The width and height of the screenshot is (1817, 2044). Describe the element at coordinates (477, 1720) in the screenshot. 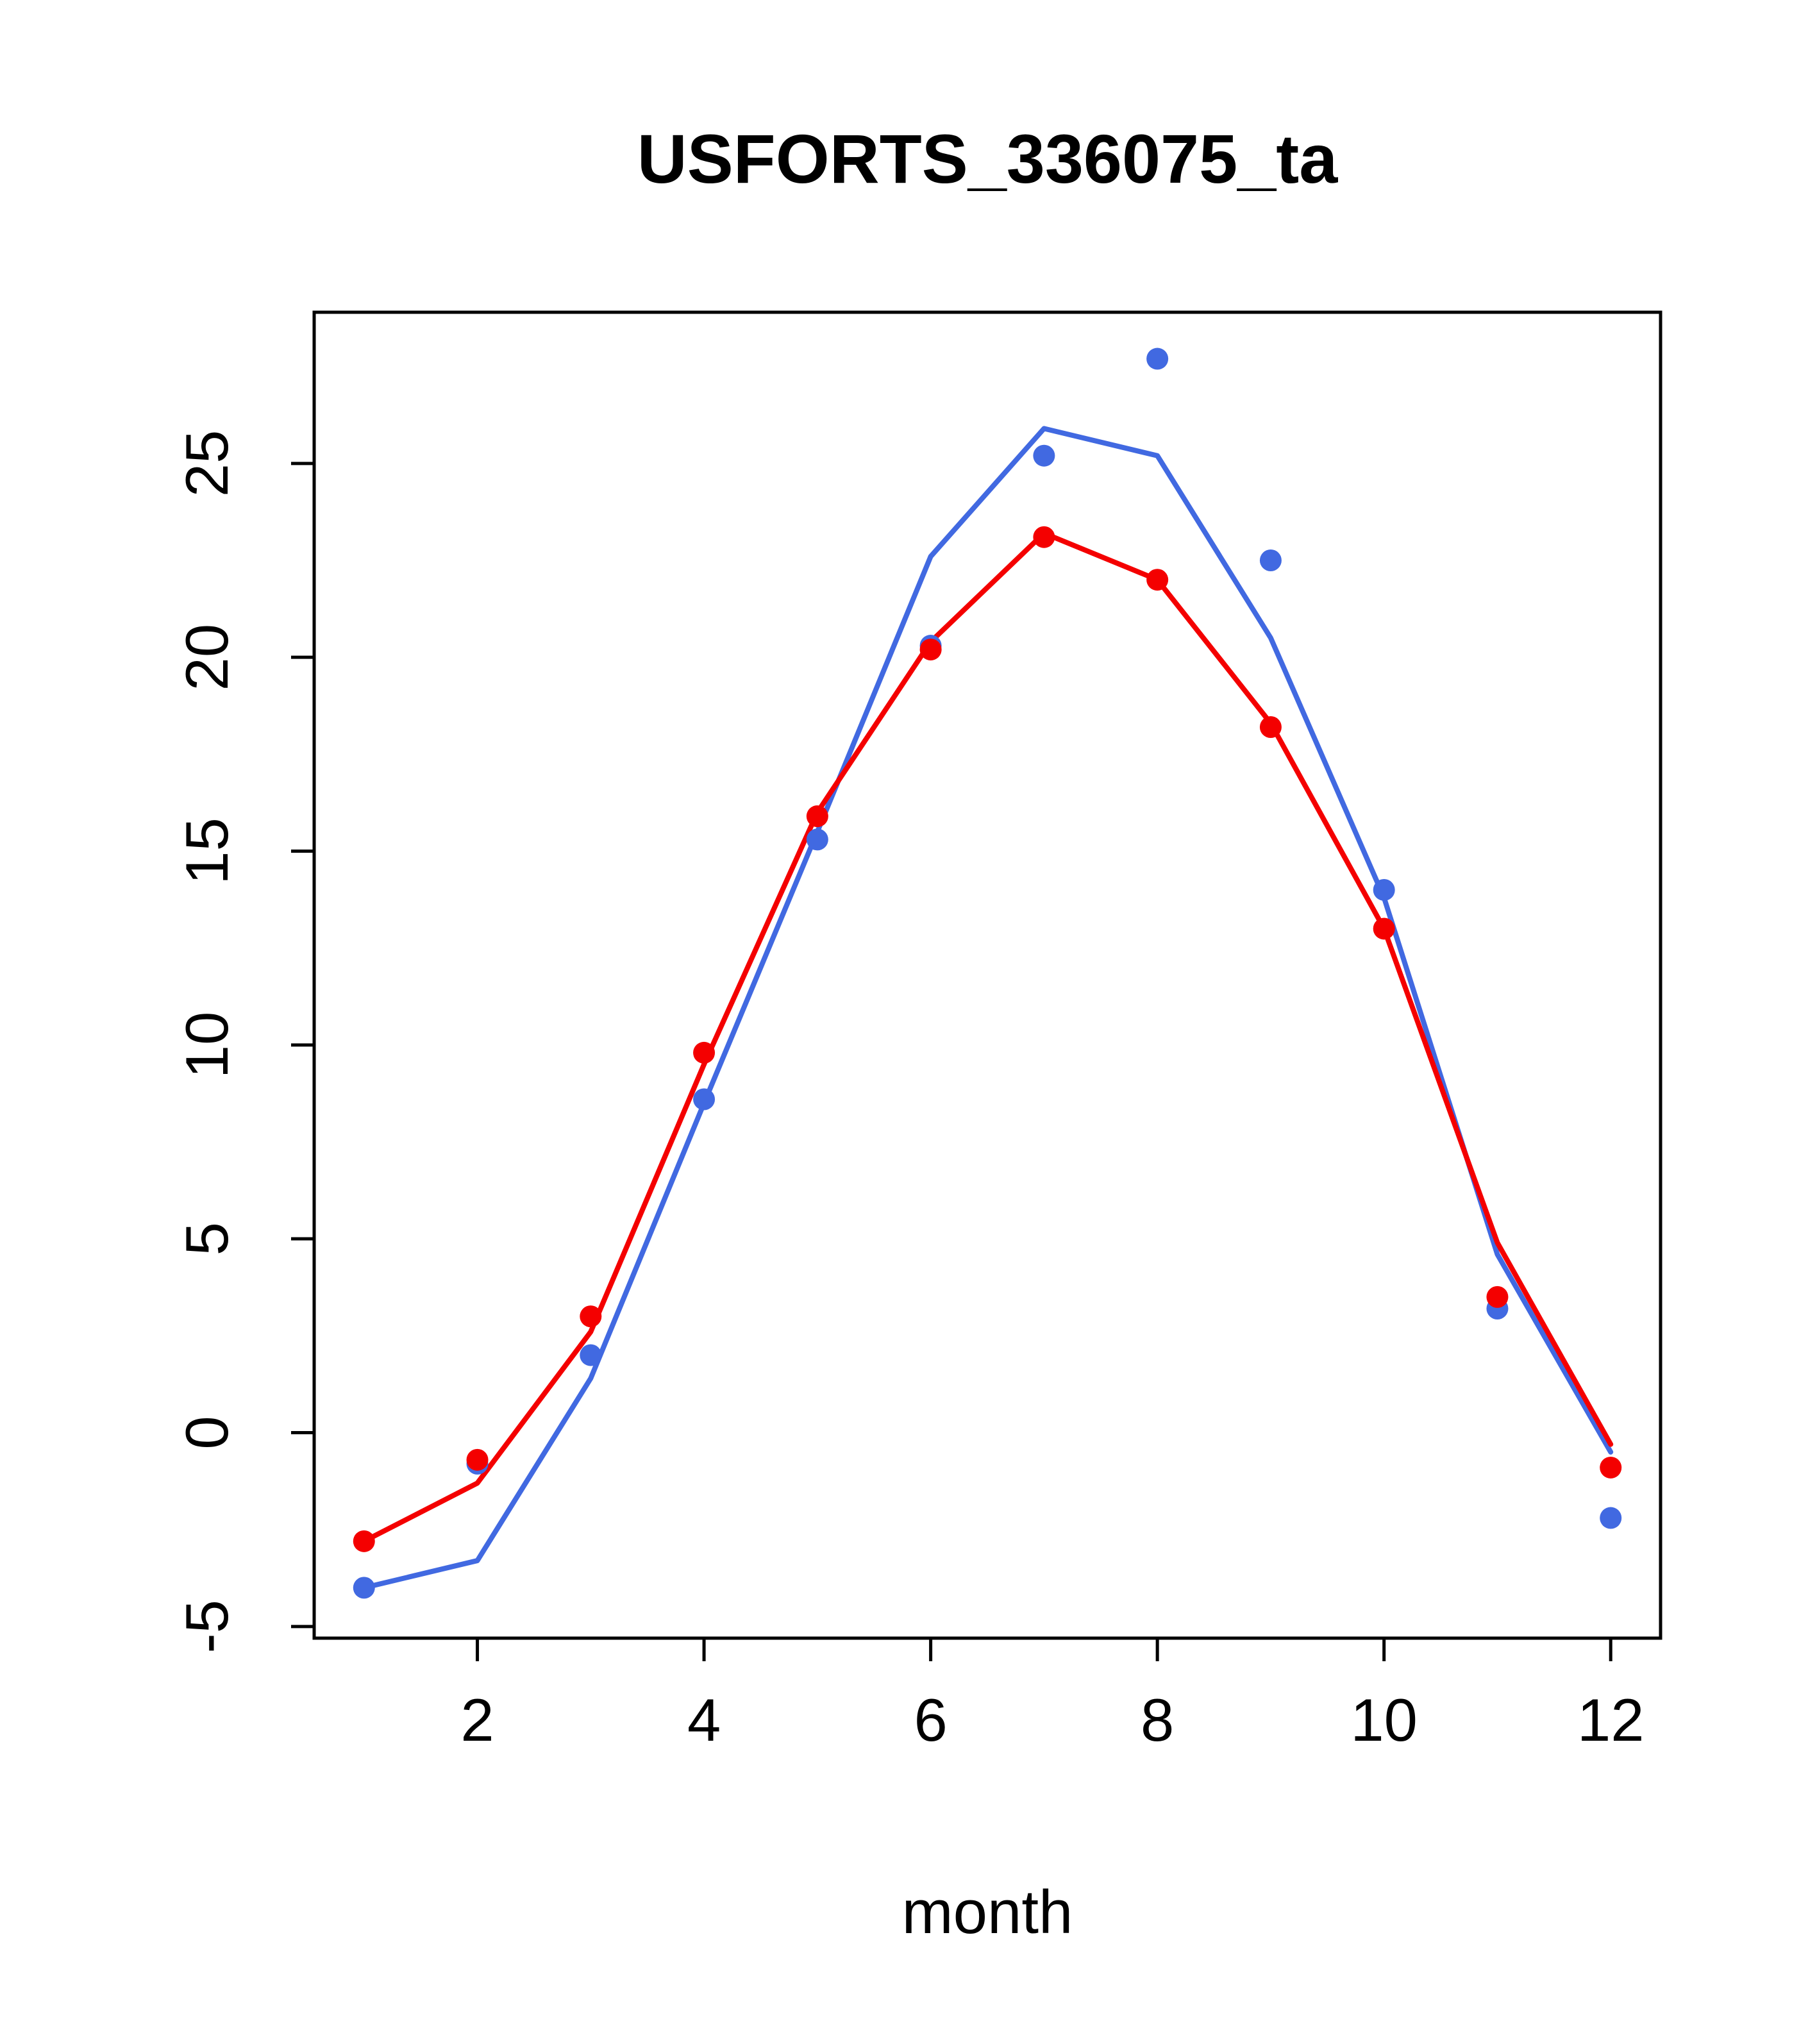

I see `x-tick-label: 2` at that location.